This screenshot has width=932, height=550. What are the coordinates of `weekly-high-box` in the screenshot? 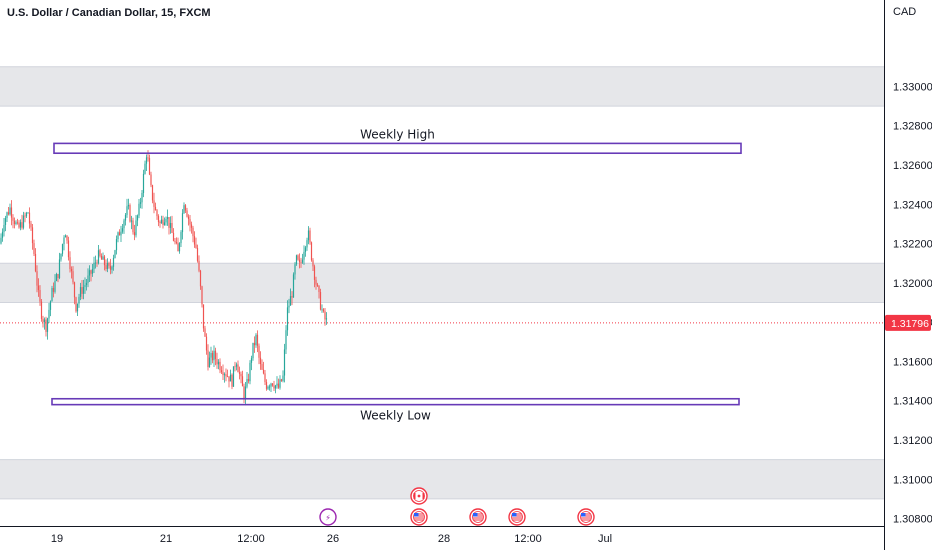 It's located at (397, 148).